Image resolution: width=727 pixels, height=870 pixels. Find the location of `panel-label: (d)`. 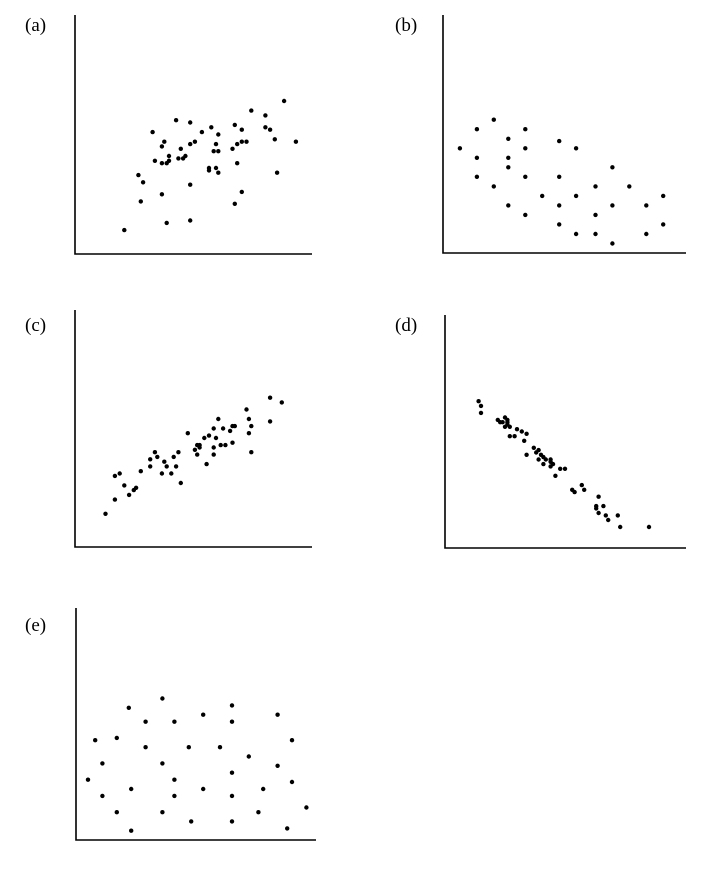

panel-label: (d) is located at coordinates (406, 325).